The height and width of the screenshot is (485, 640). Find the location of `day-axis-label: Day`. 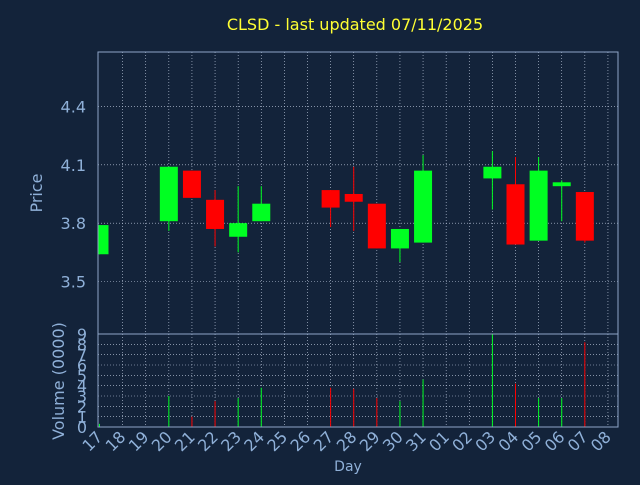

day-axis-label: Day is located at coordinates (348, 467).